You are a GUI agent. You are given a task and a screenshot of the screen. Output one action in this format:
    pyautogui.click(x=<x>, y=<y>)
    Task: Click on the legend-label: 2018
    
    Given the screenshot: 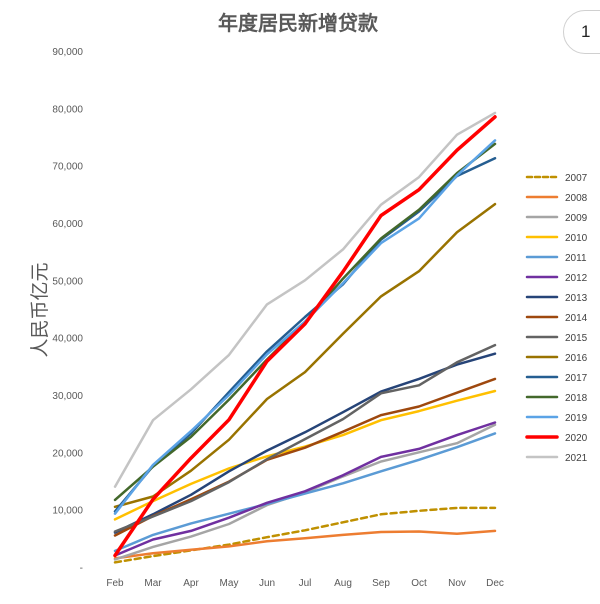 What is the action you would take?
    pyautogui.click(x=576, y=398)
    